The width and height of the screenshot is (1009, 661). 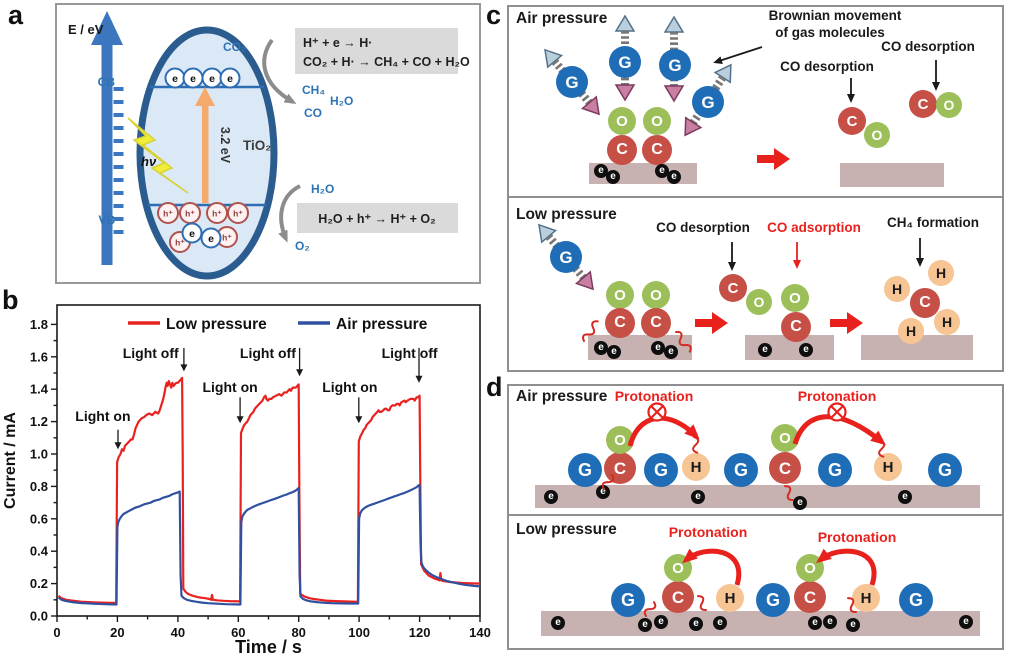 What do you see at coordinates (16, 15) in the screenshot?
I see `panel-a-label: a` at bounding box center [16, 15].